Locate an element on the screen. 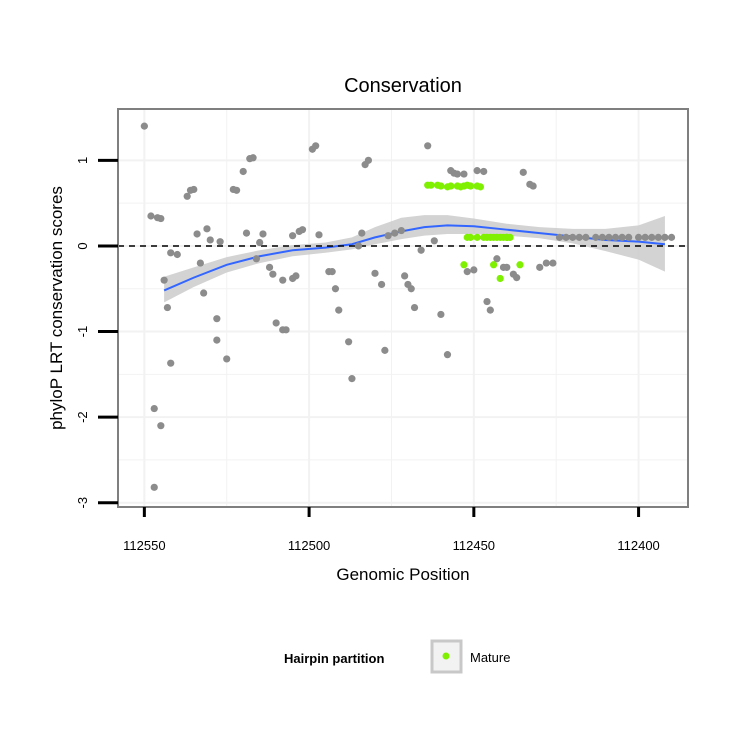  legend-title: Hairpin partition is located at coordinates (334, 658).